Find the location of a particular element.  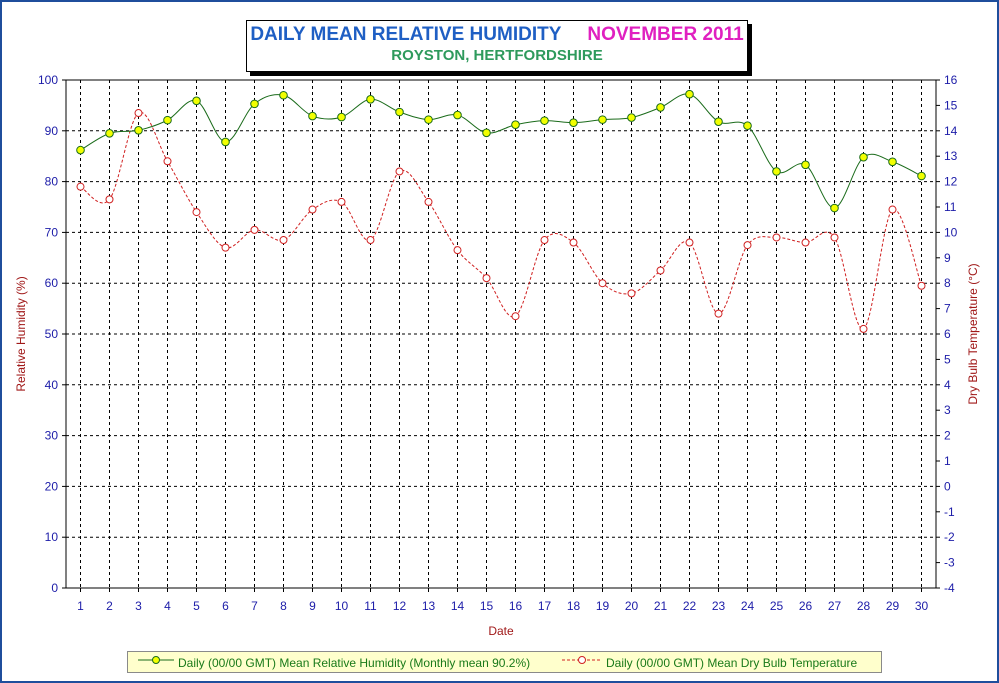

x-tick-label: 9 is located at coordinates (312, 606).